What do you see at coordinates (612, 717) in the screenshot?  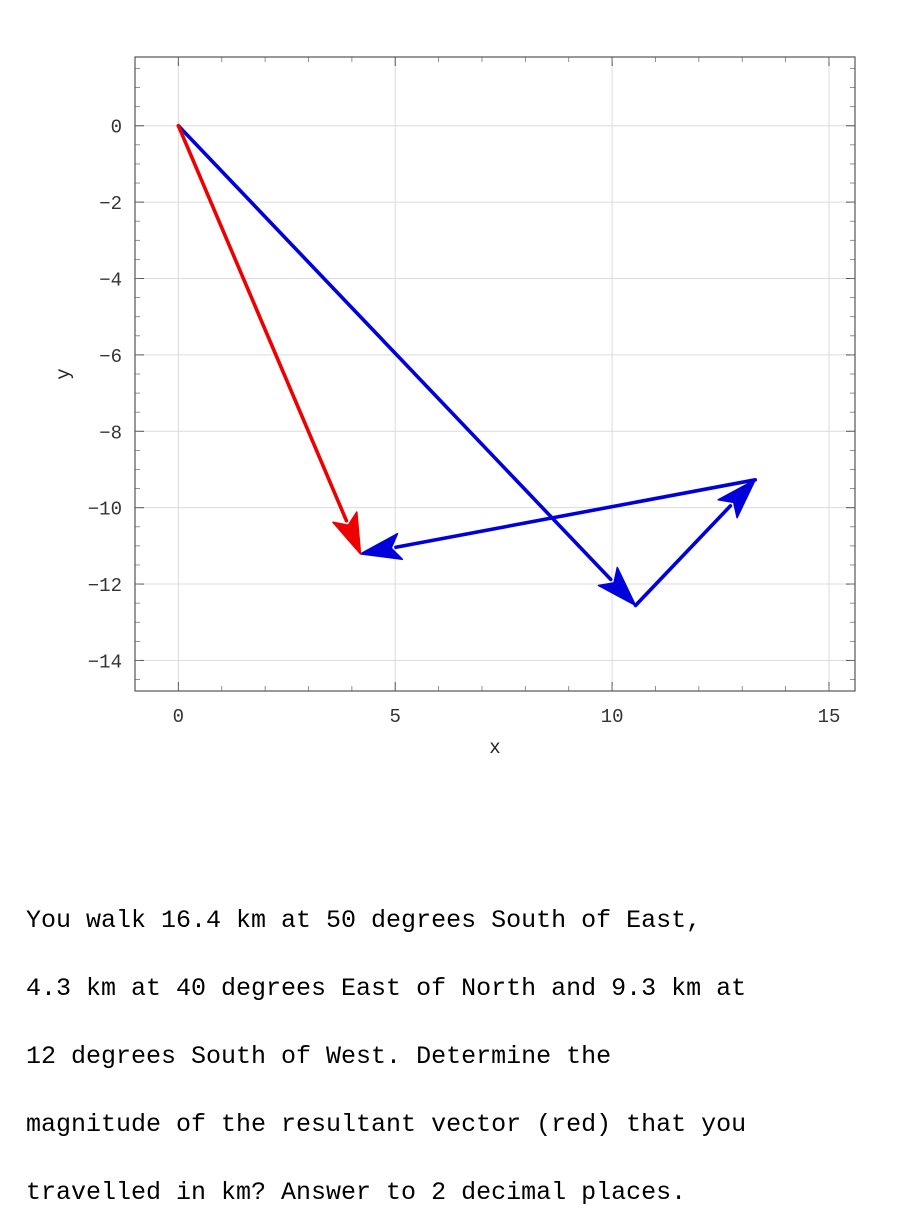 I see `x-tick-label: 10` at bounding box center [612, 717].